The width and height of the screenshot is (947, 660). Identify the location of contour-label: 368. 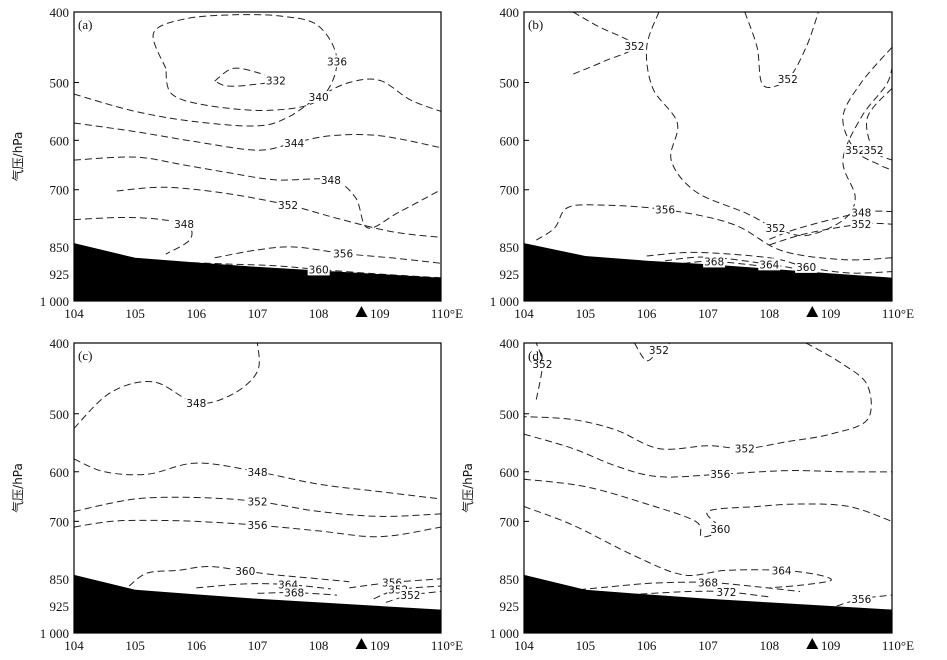
(294, 594).